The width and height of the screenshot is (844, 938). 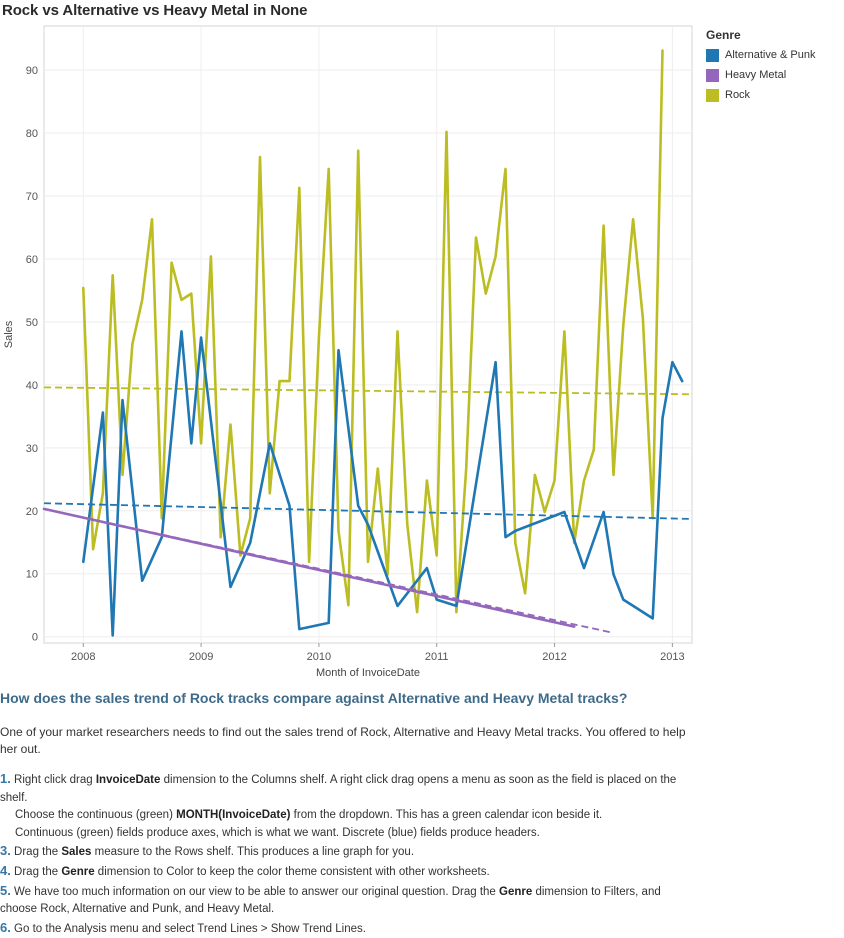 What do you see at coordinates (32, 386) in the screenshot?
I see `y-tick-label: 40` at bounding box center [32, 386].